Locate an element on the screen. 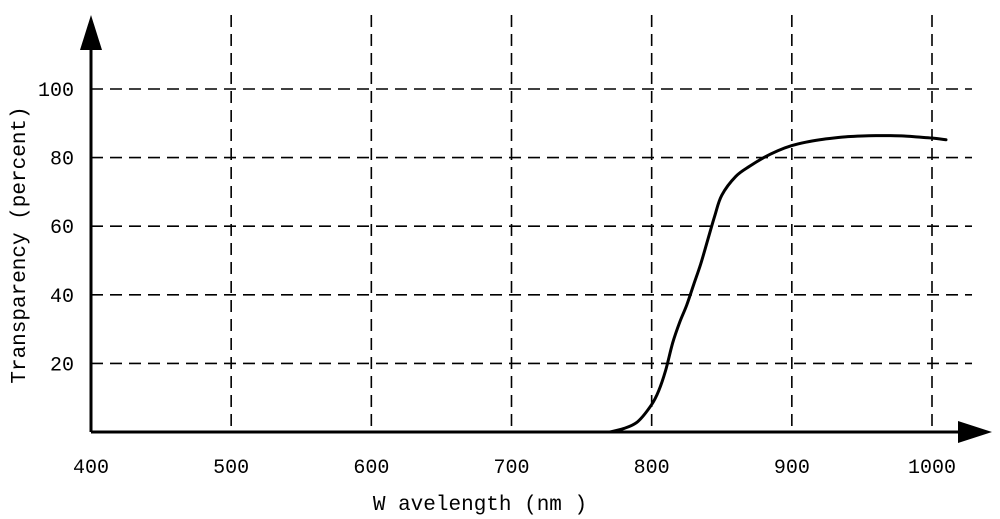 This screenshot has width=1000, height=519. x-tick-label: 400 is located at coordinates (91, 468).